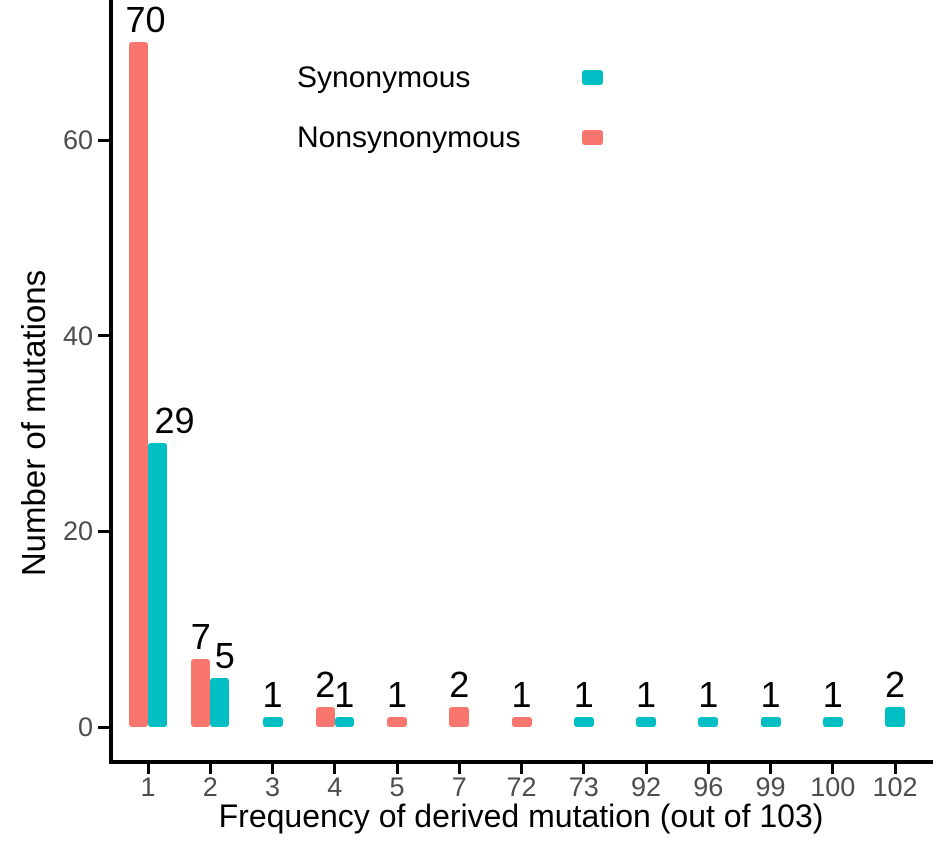 This screenshot has height=848, width=940. I want to click on y-tick-label: 60, so click(77, 140).